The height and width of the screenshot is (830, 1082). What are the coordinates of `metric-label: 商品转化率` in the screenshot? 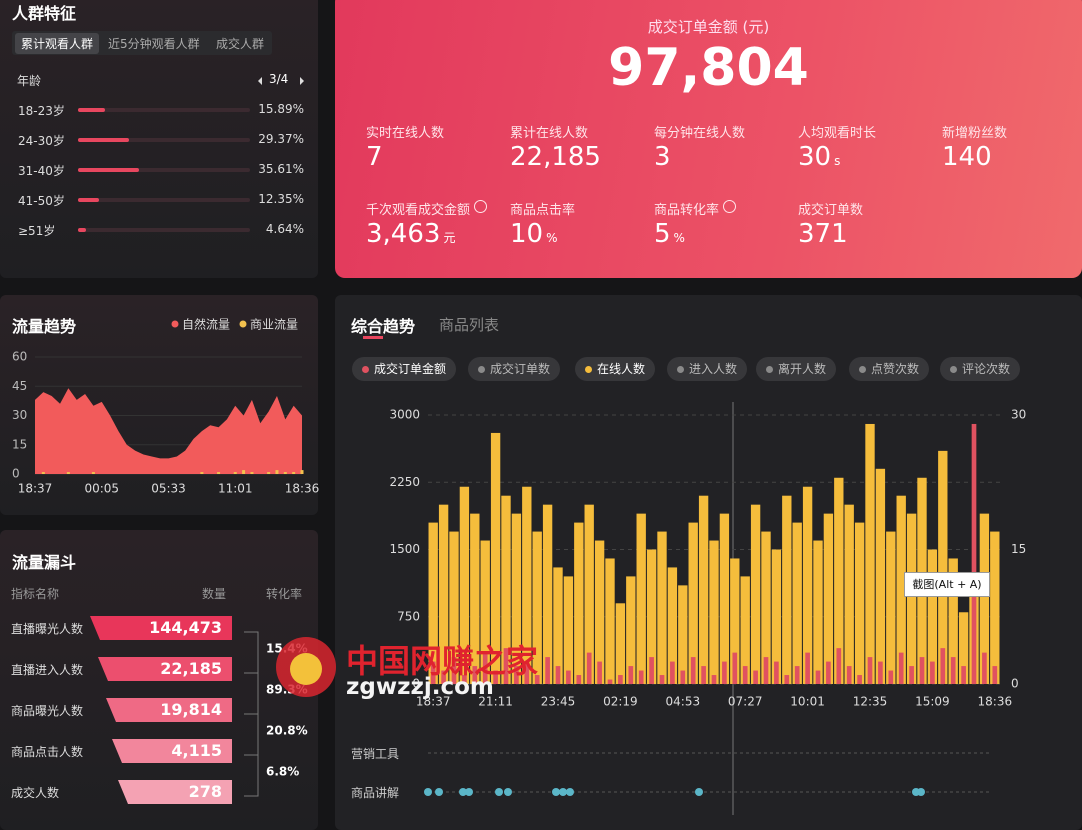 It's located at (687, 210).